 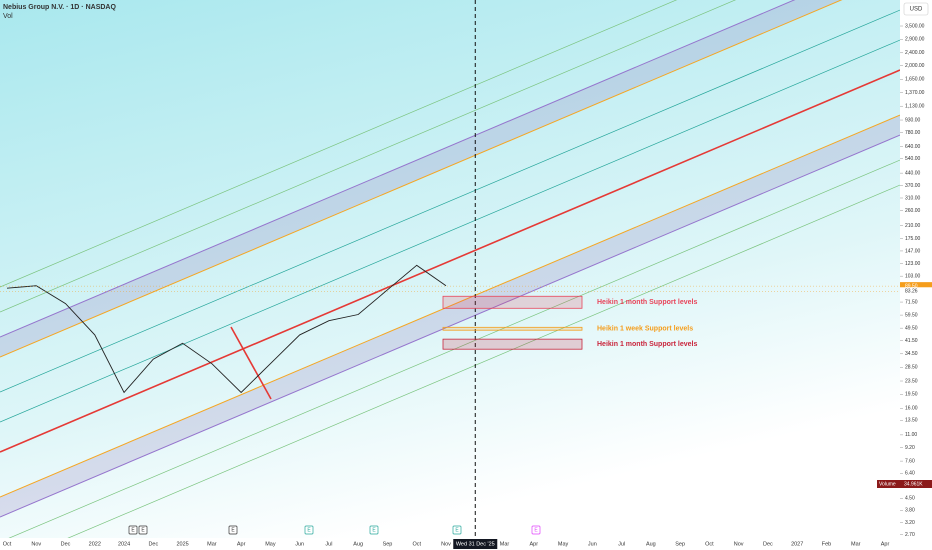 I want to click on y-tick-label: 3.80, so click(x=910, y=511).